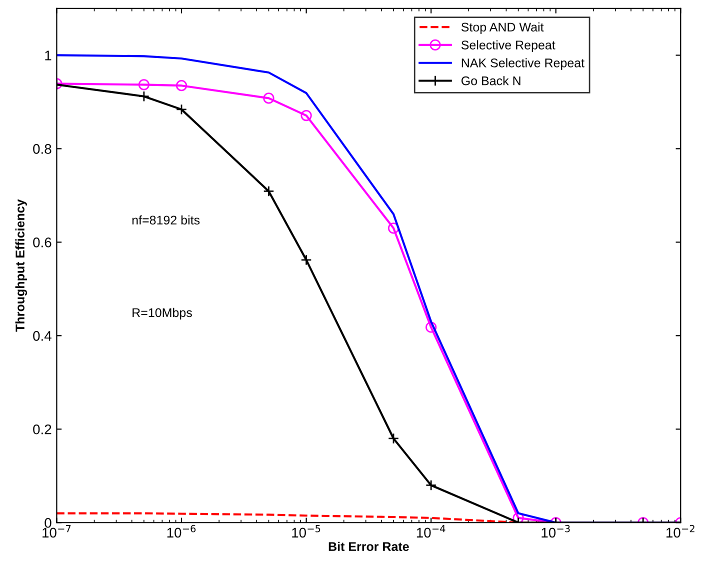  Describe the element at coordinates (42, 335) in the screenshot. I see `y-tick-label: 0.4` at that location.